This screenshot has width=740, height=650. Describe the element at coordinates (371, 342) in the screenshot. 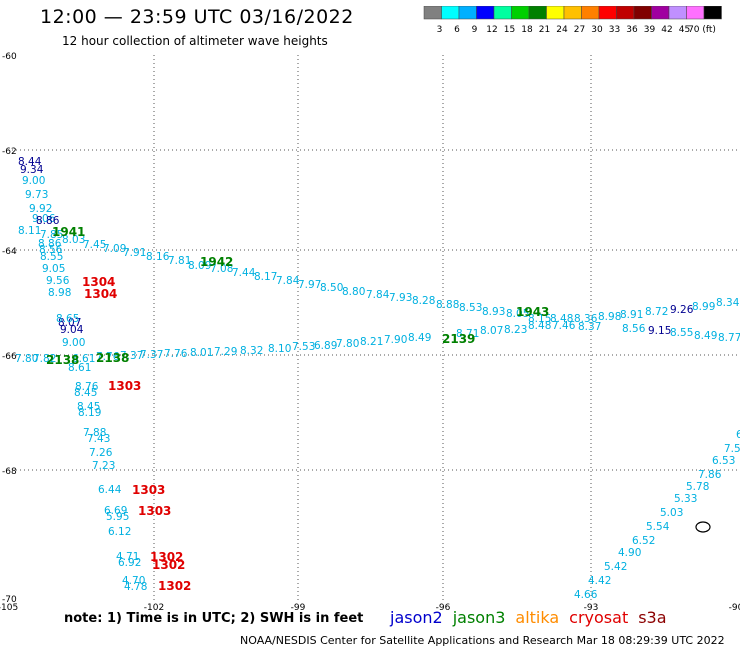

I see `wave-height-value: 8.21` at that location.